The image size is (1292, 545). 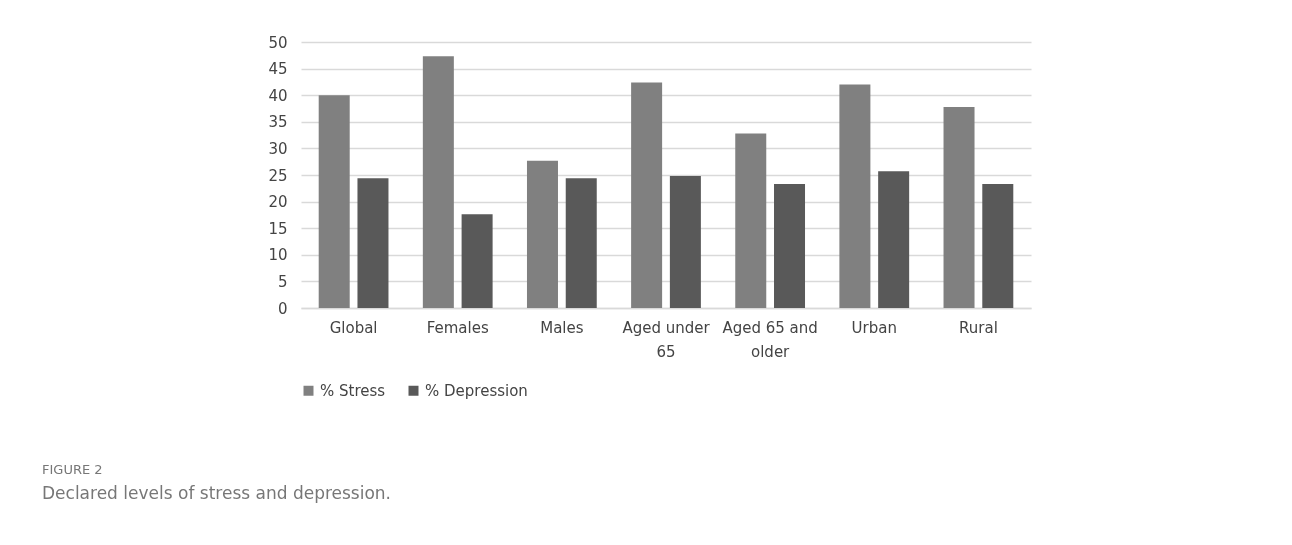 I want to click on y-tick-label: 50, so click(x=278, y=42).